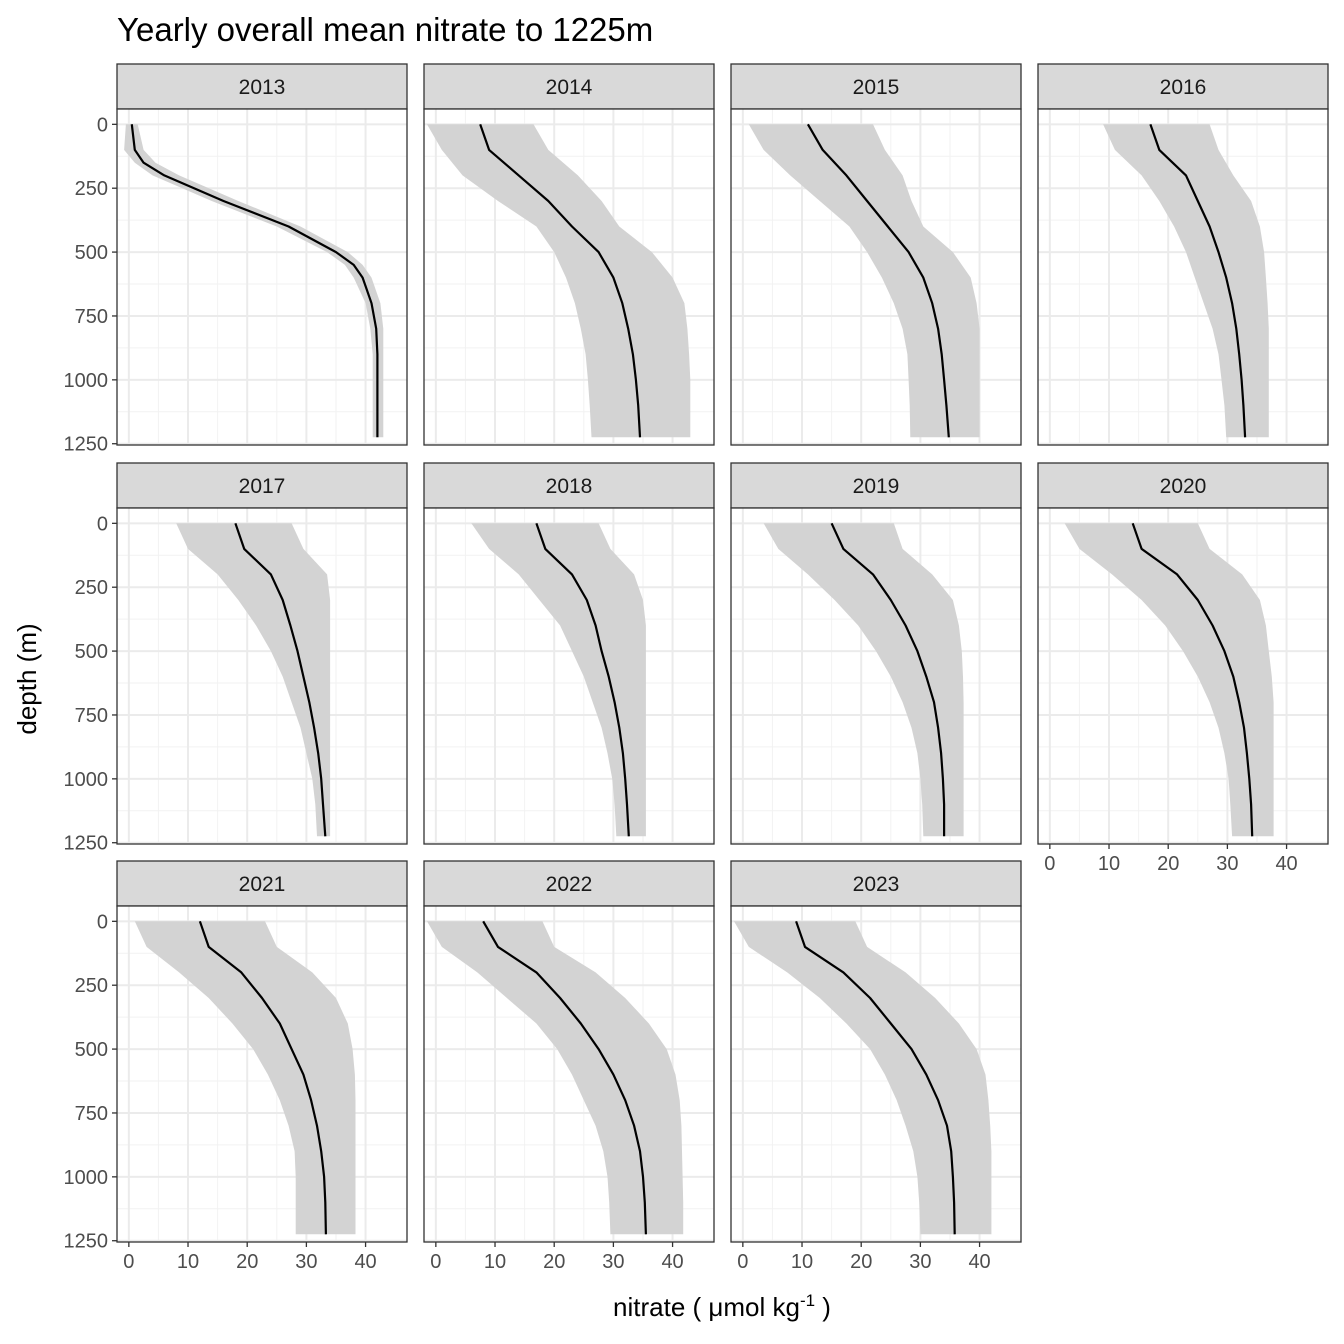 The image size is (1344, 1344). I want to click on mean-line-2021, so click(262, 1077).